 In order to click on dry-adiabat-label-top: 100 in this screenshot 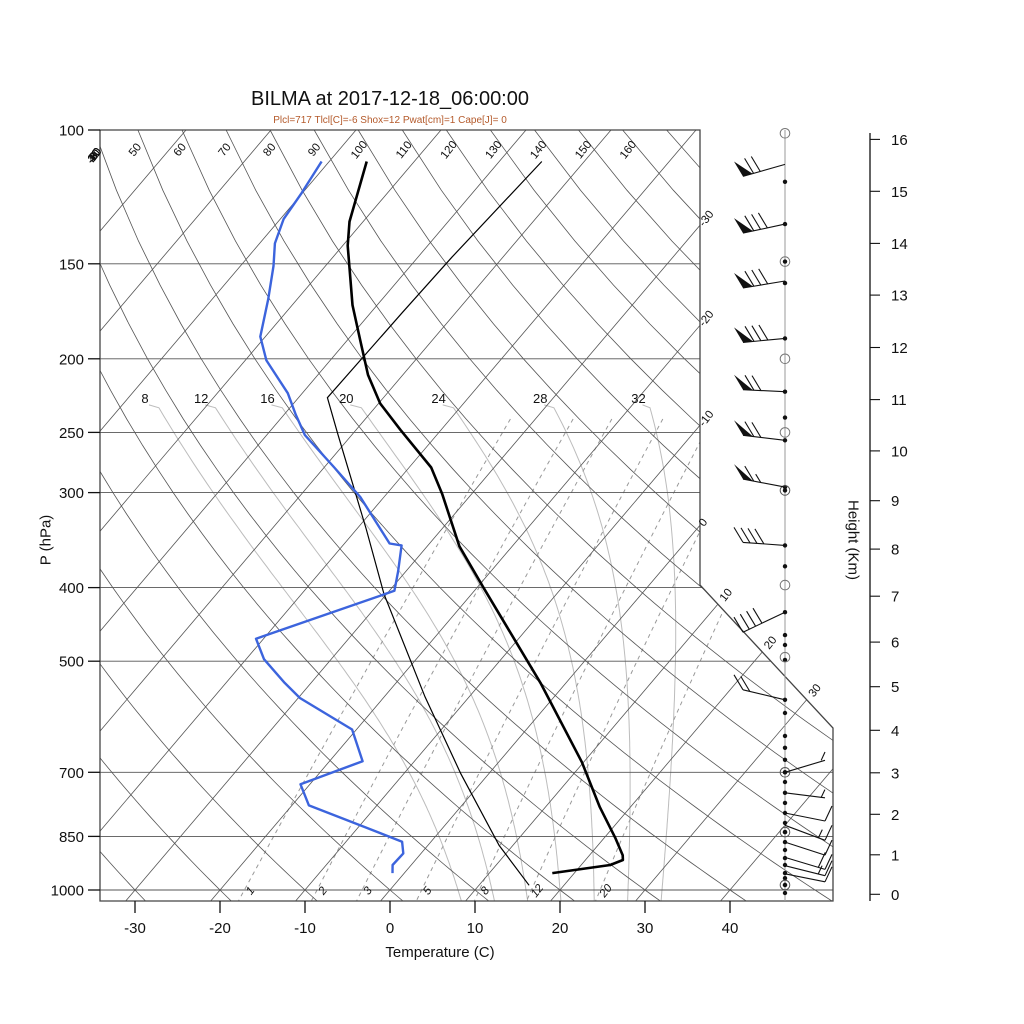, I will do `click(359, 150)`.